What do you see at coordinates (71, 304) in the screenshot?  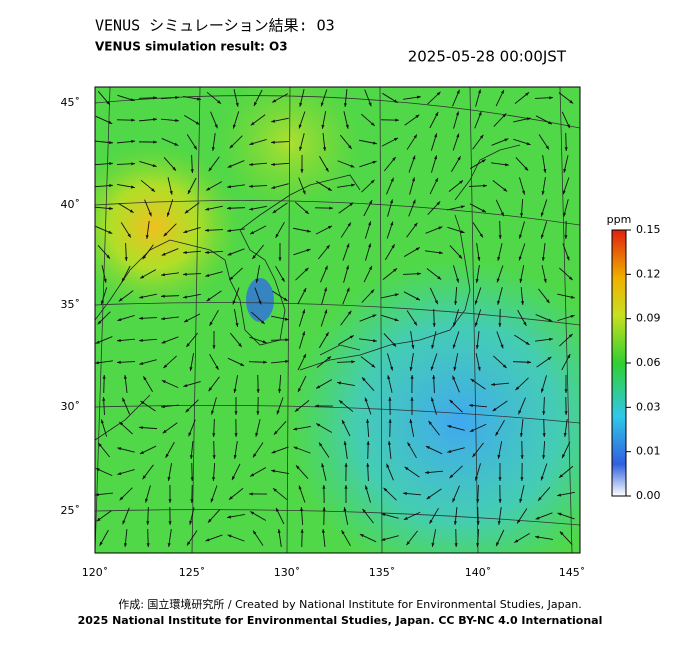 I see `lat-label: 35˚` at bounding box center [71, 304].